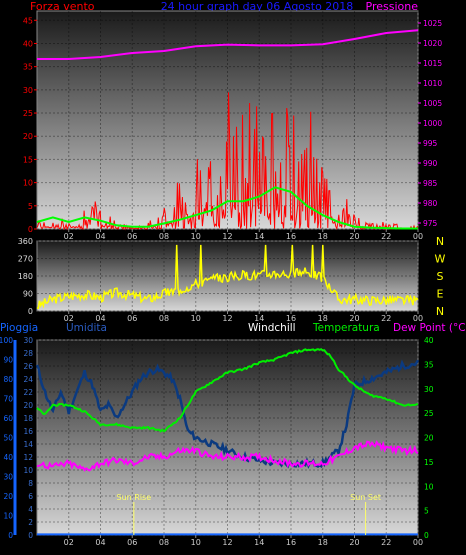 The width and height of the screenshot is (466, 555). What do you see at coordinates (30, 509) in the screenshot?
I see `humidity-tick-label: 4` at bounding box center [30, 509].